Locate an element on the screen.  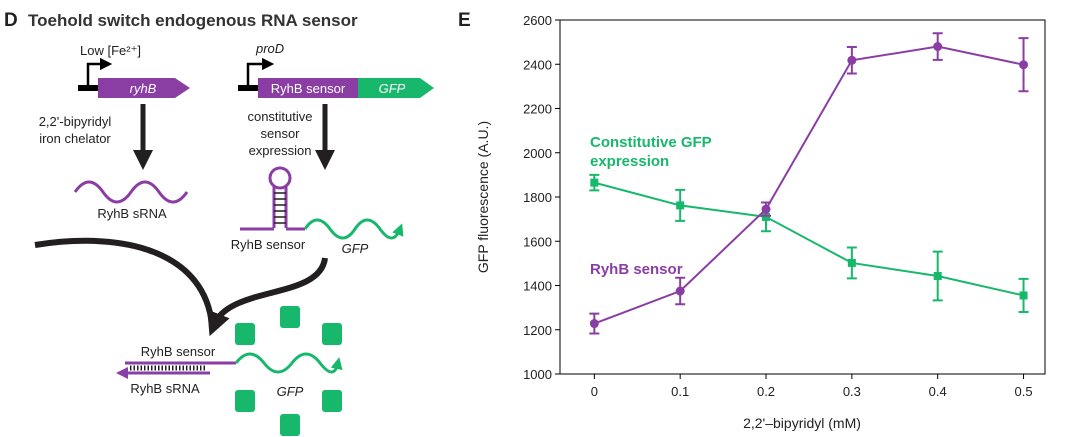
x-tick-label: 0 is located at coordinates (594, 391).